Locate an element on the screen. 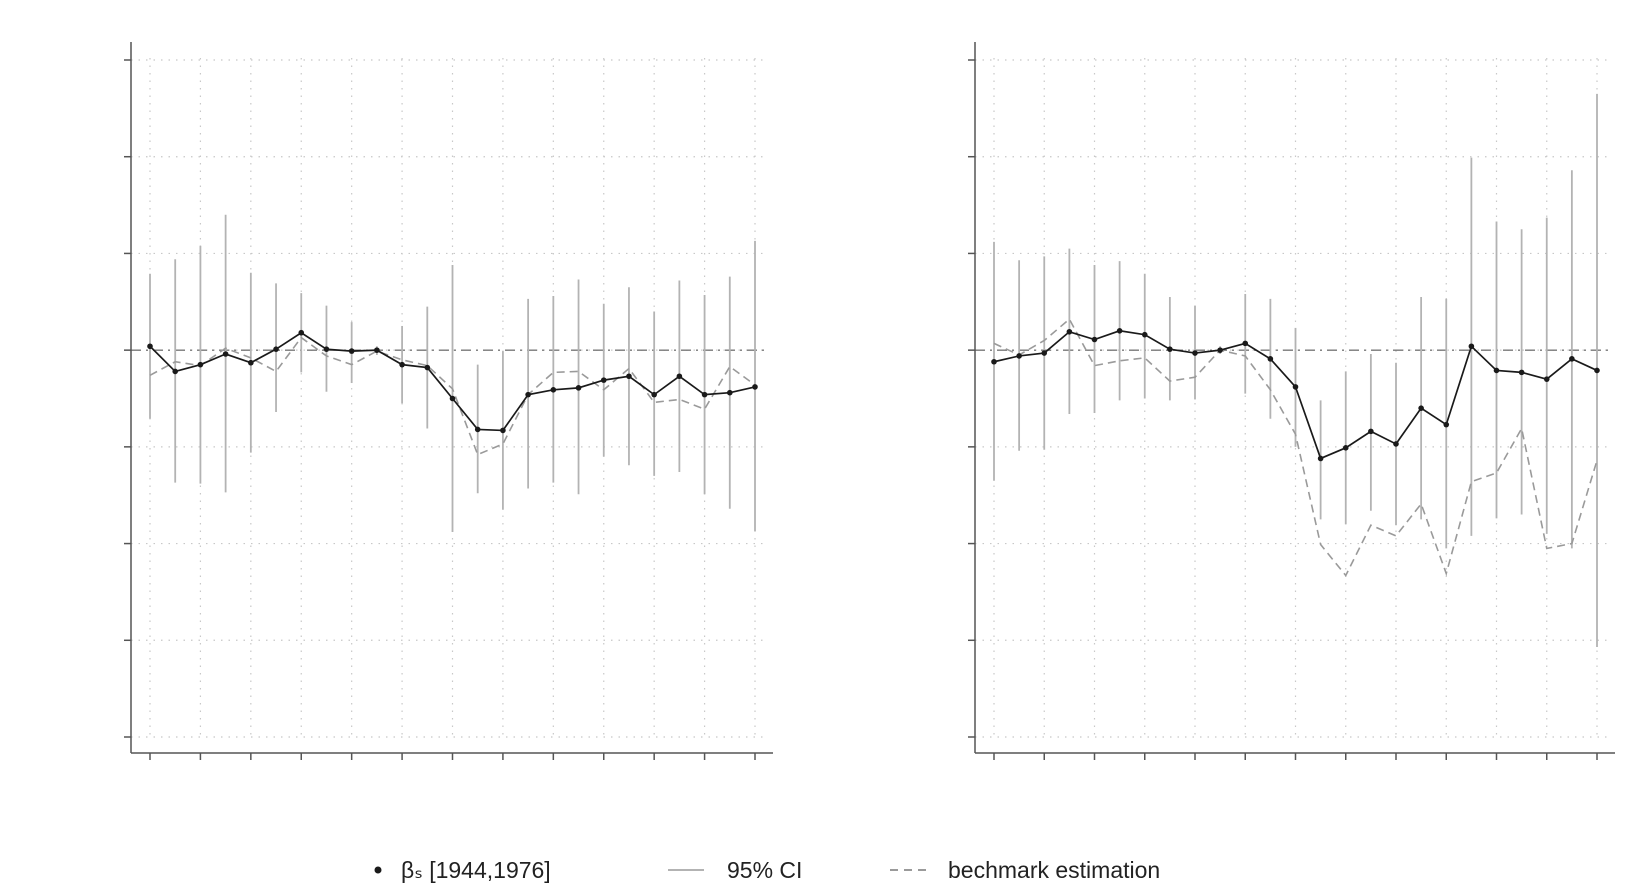 The height and width of the screenshot is (892, 1635). legend-point-marker is located at coordinates (378, 870).